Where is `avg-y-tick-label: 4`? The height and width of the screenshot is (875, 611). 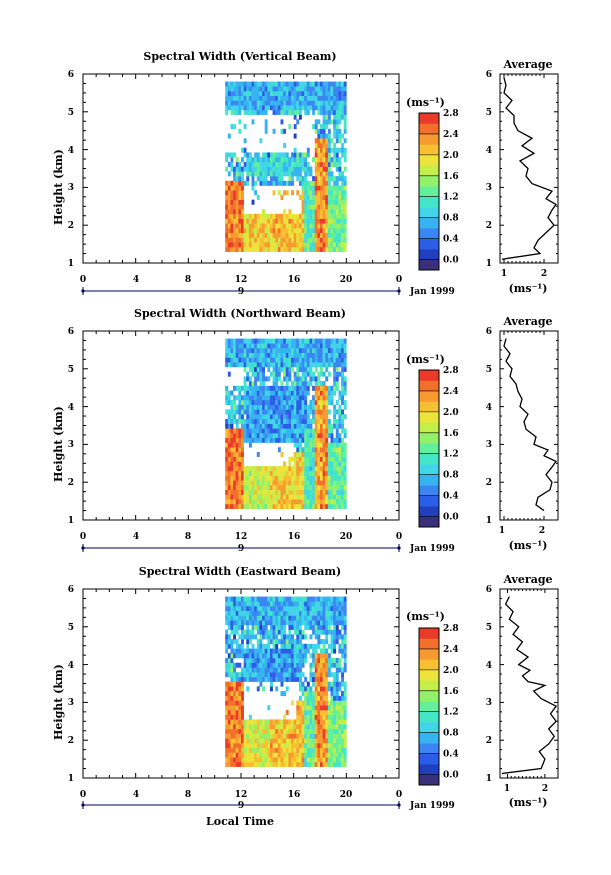 avg-y-tick-label: 4 is located at coordinates (489, 151).